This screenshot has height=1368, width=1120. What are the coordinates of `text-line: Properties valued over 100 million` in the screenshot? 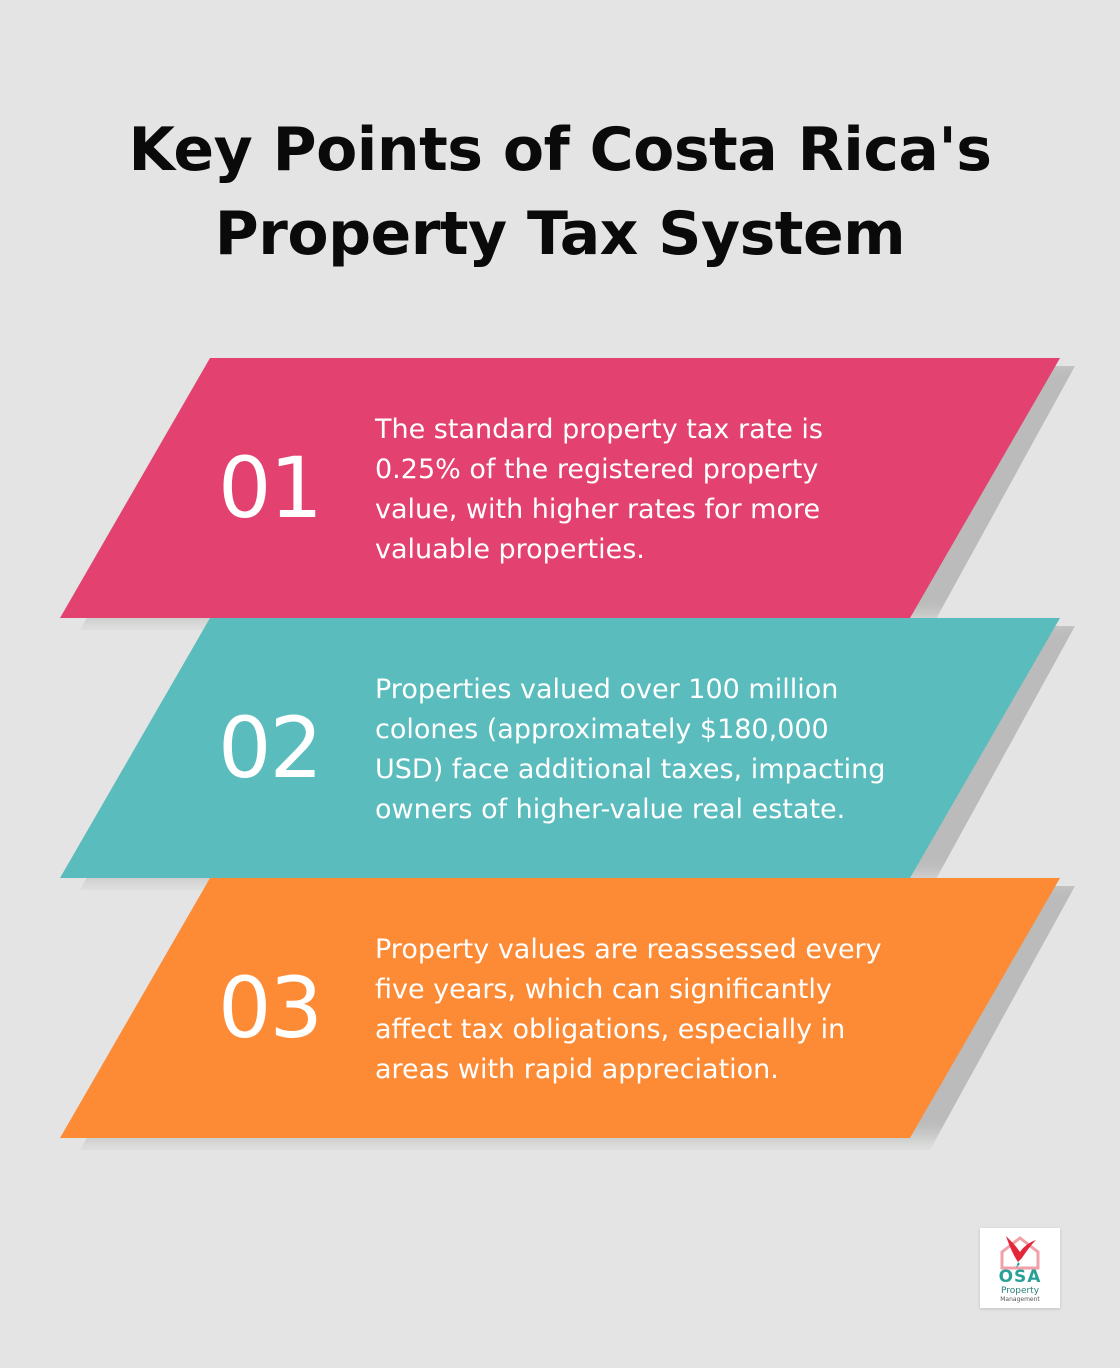 It's located at (607, 689).